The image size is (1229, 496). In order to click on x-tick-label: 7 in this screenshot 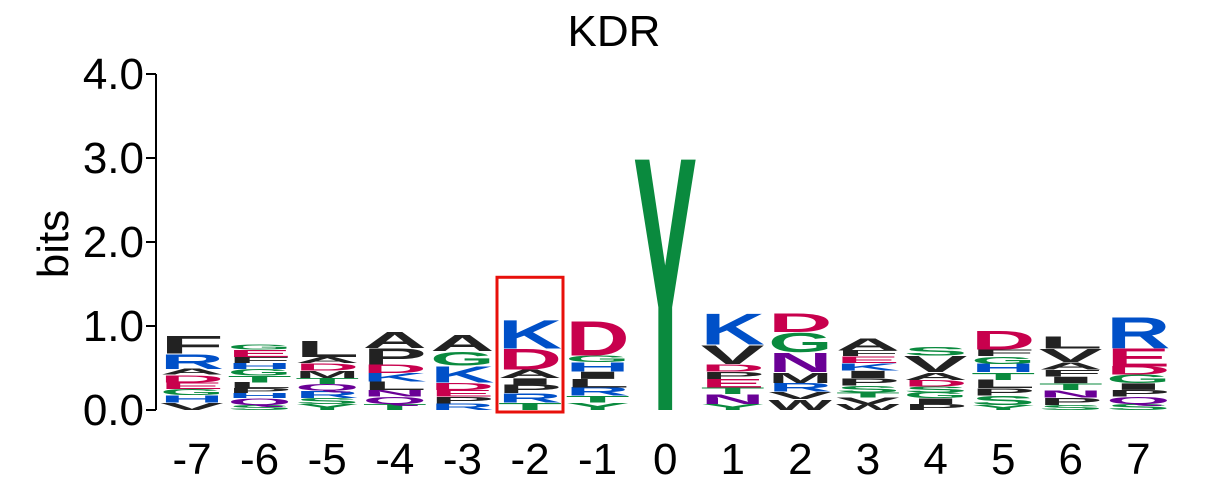, I will do `click(1138, 459)`.